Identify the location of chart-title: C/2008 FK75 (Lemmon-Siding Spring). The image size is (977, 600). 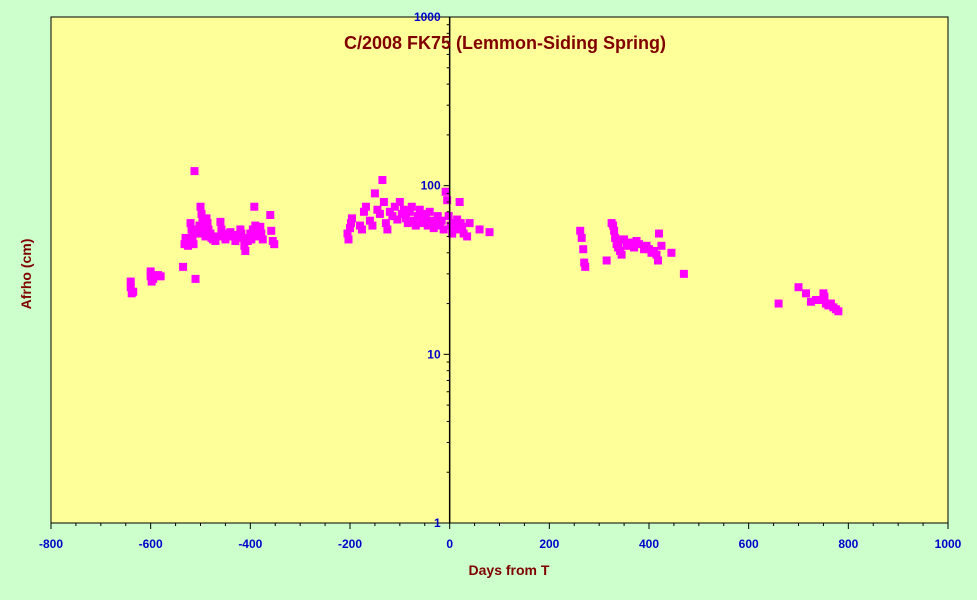
(505, 43).